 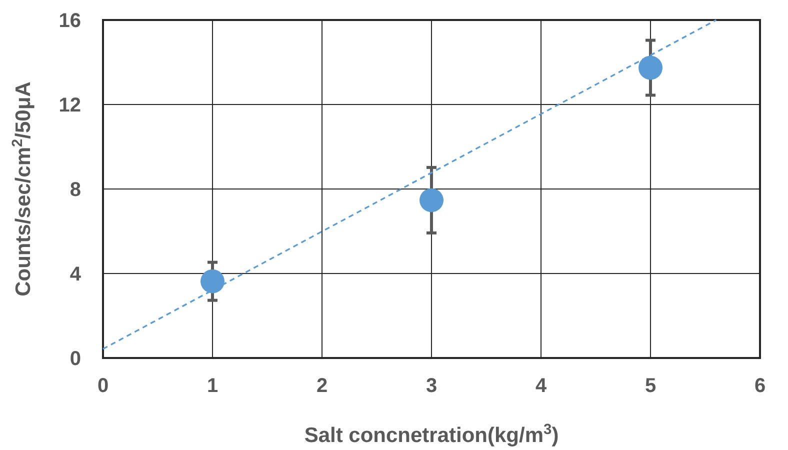 I want to click on x-tick-label: 4, so click(x=541, y=386).